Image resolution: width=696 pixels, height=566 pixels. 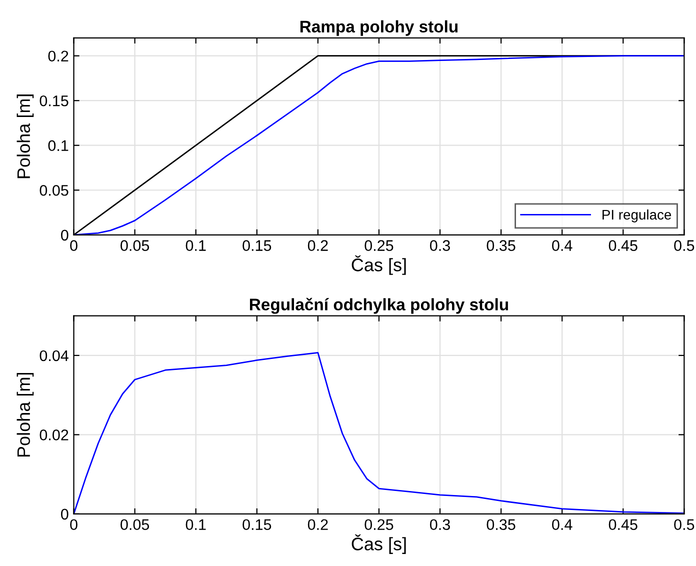 What do you see at coordinates (379, 28) in the screenshot?
I see `chart-title: Rampa polohy stolu` at bounding box center [379, 28].